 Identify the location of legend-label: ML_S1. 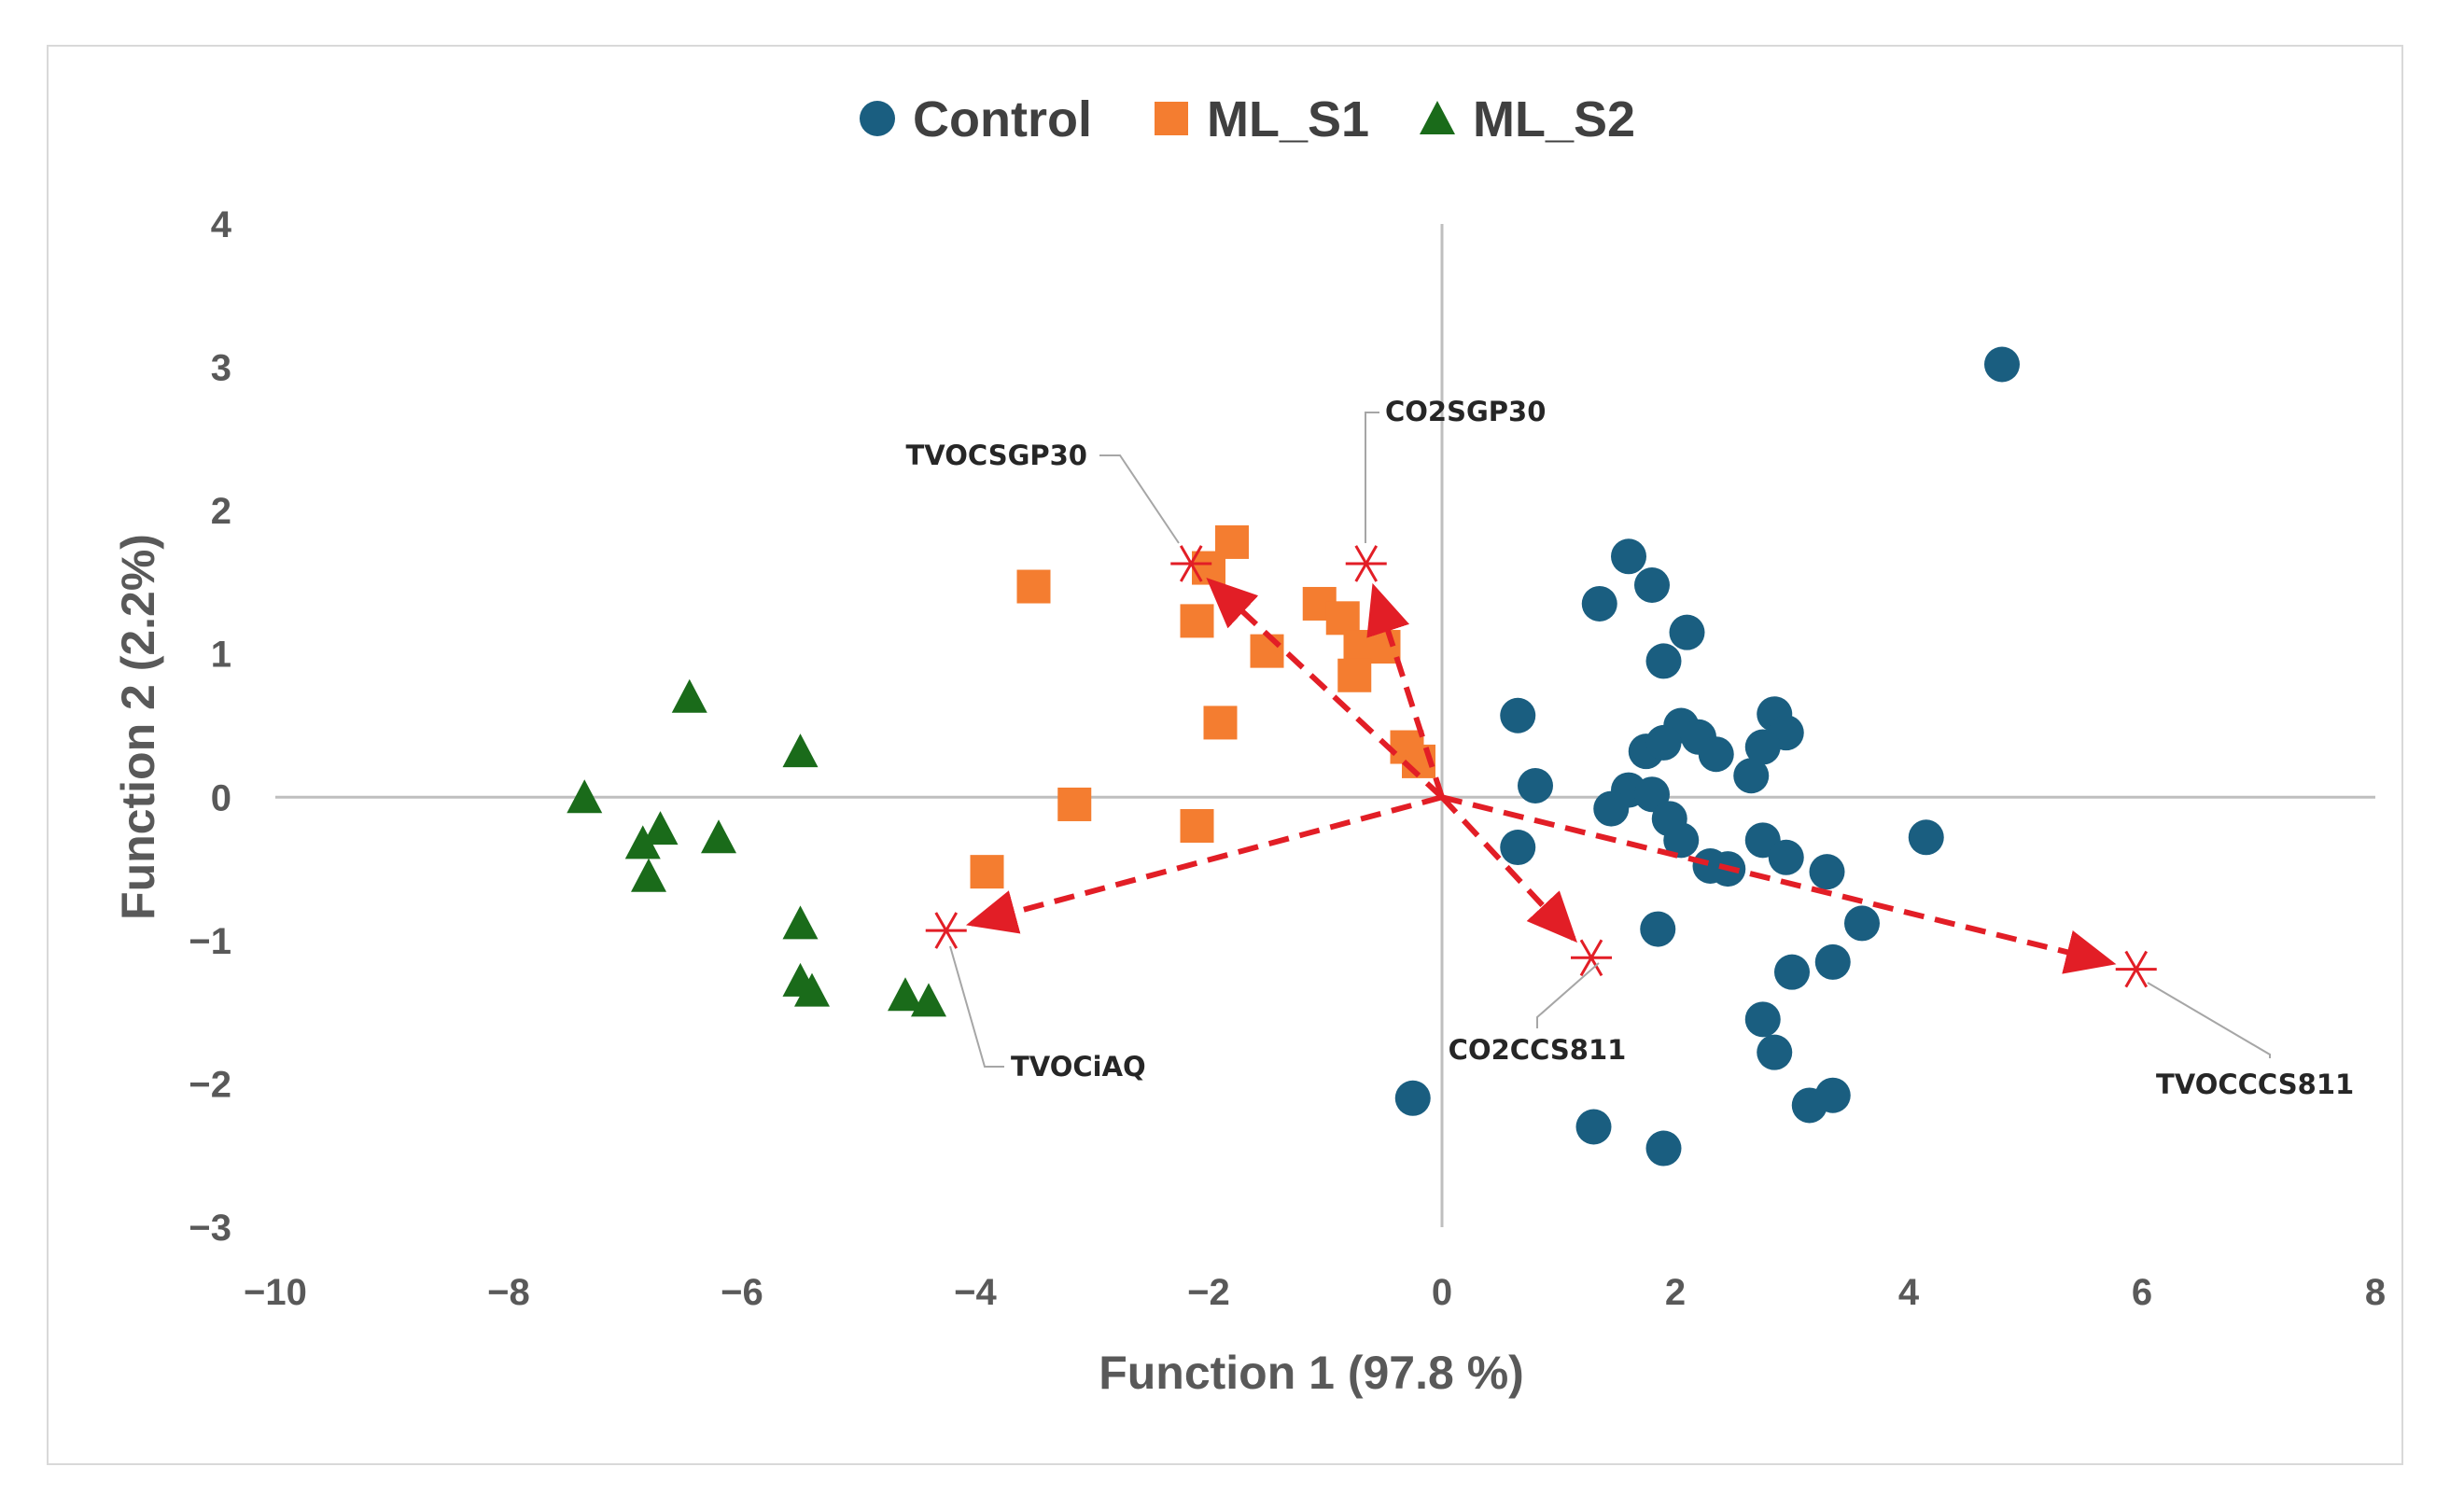
(1288, 119).